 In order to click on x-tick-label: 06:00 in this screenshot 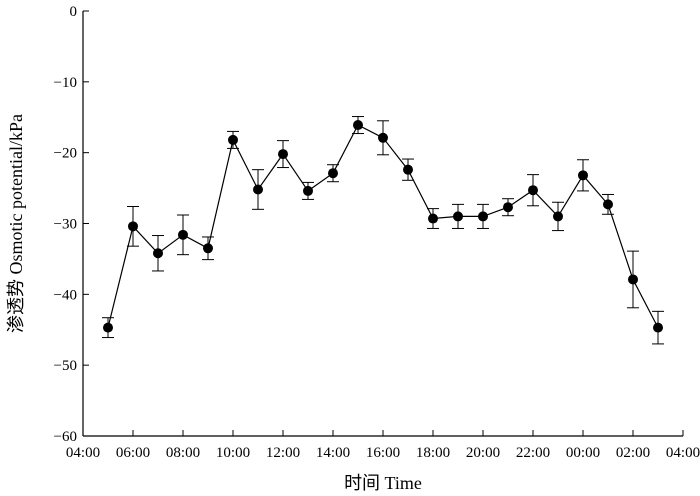, I will do `click(133, 453)`.